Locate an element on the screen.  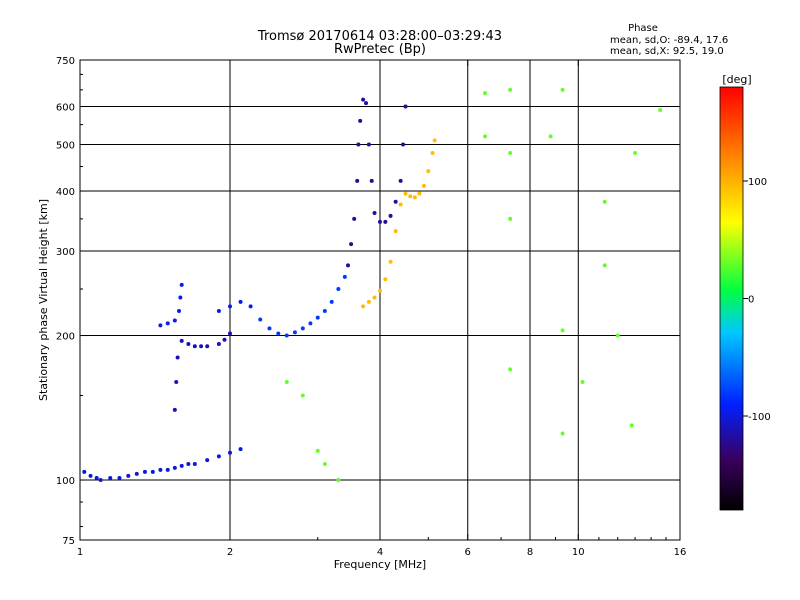
stats-line-o: mean, sd,O: -89.4, 17.6 is located at coordinates (669, 40).